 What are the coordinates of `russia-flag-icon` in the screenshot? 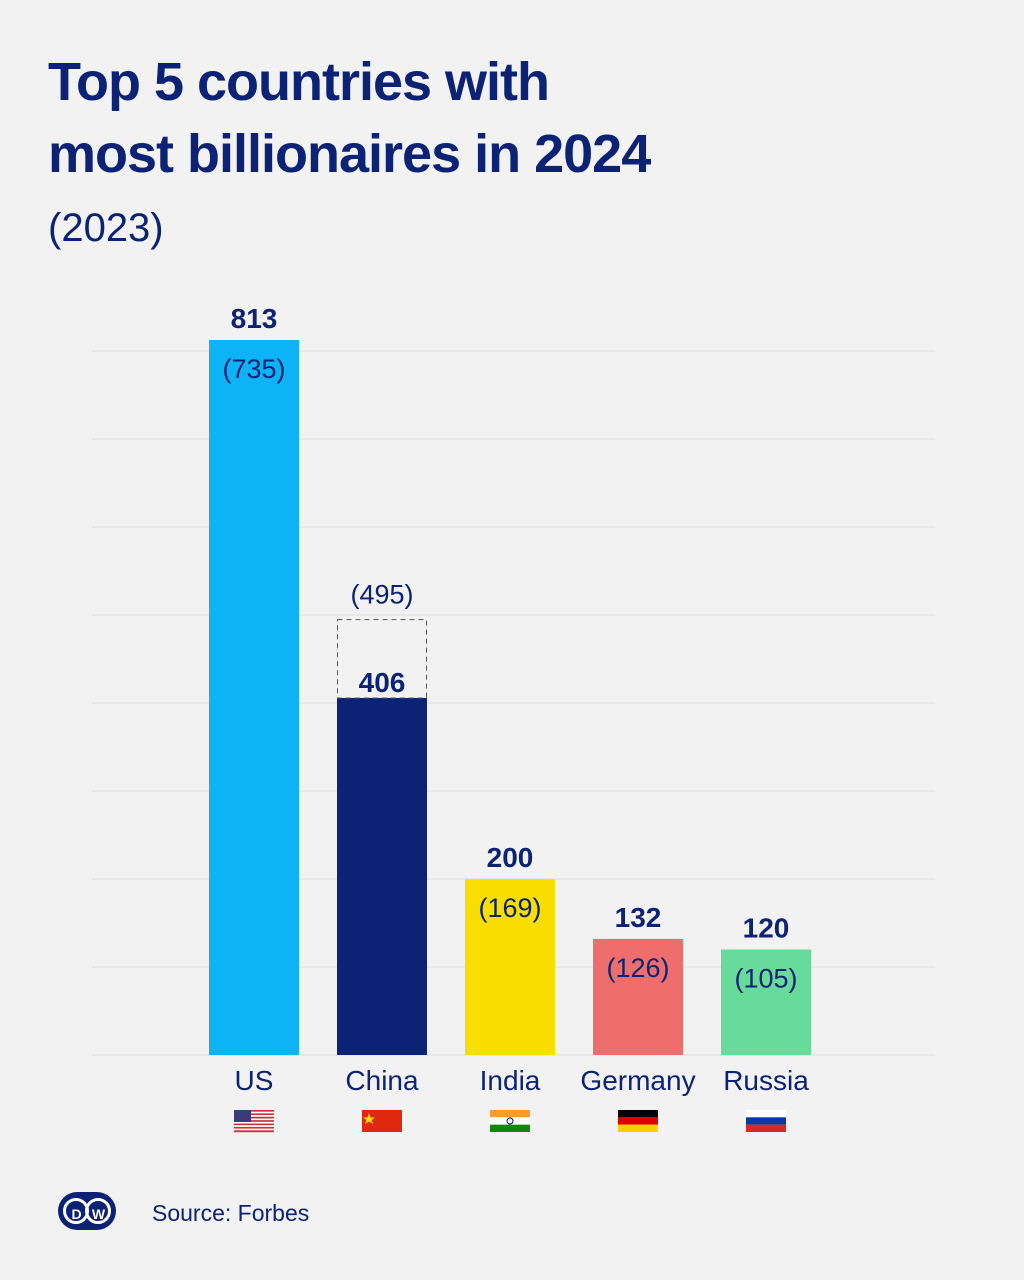 It's located at (766, 1114).